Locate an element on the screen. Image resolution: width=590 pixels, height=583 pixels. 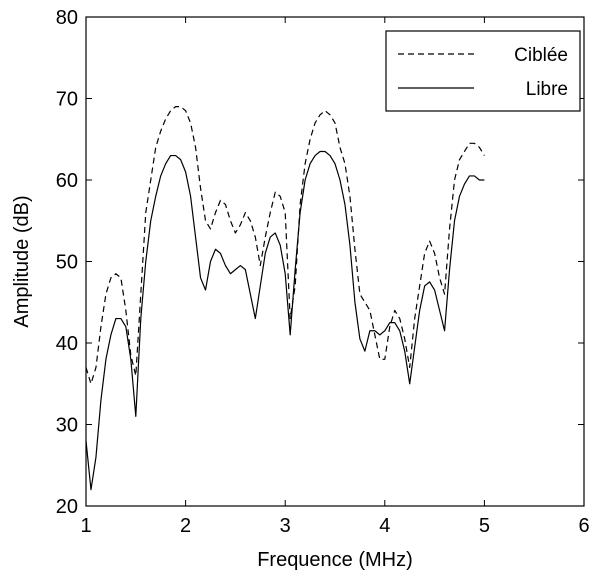
legend: Ciblée Libre is located at coordinates (483, 71).